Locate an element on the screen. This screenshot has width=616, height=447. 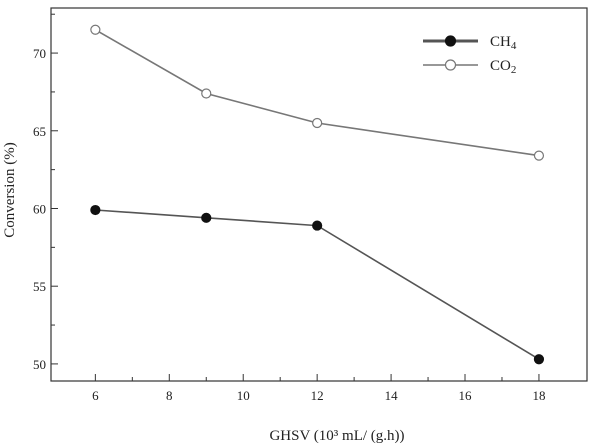
x-tick-label: 6 is located at coordinates (95, 395).